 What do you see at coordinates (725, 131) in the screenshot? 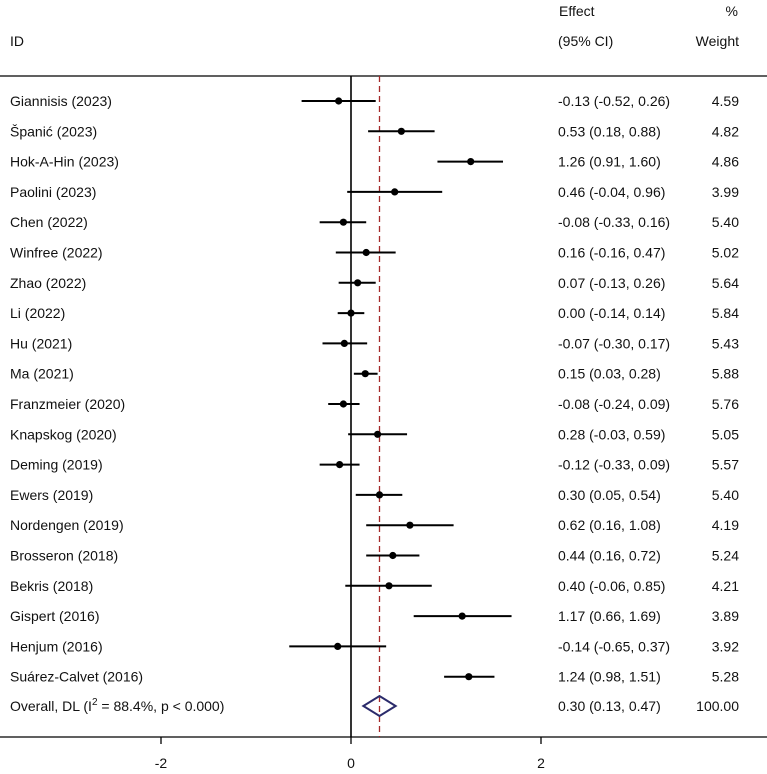
I see `weight-value: 4.82` at bounding box center [725, 131].